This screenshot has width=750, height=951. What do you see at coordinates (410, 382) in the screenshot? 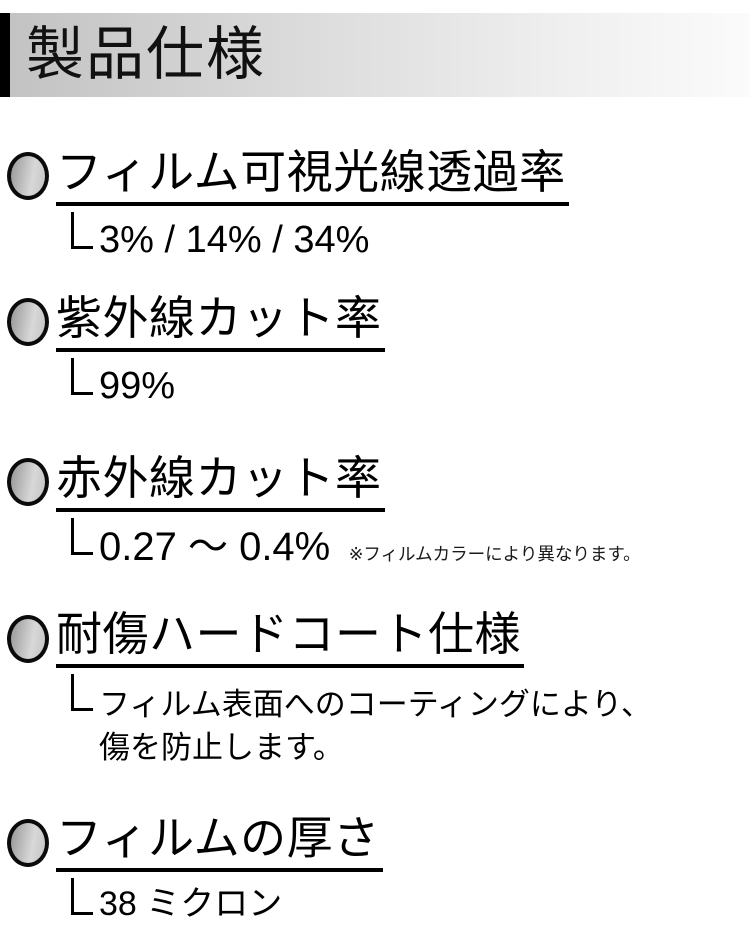
I see `spec-detail: 99%` at bounding box center [410, 382].